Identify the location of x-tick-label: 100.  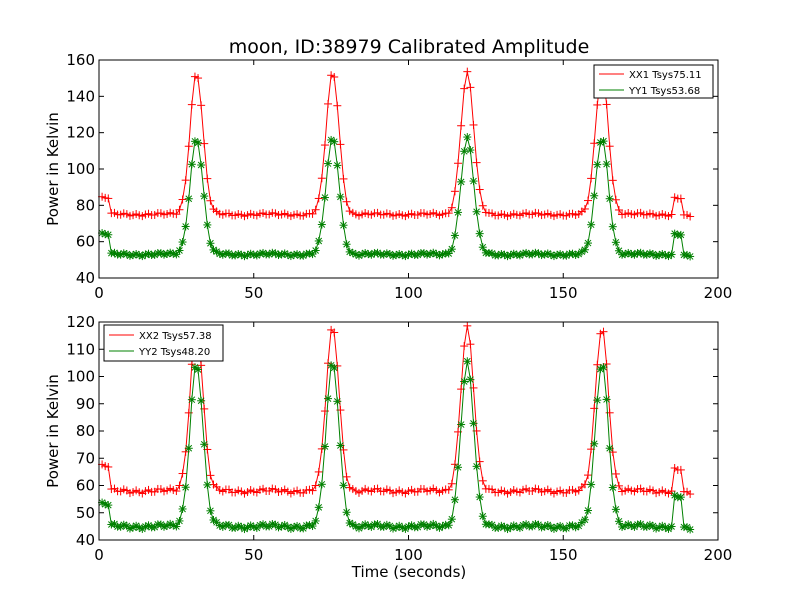
(408, 555).